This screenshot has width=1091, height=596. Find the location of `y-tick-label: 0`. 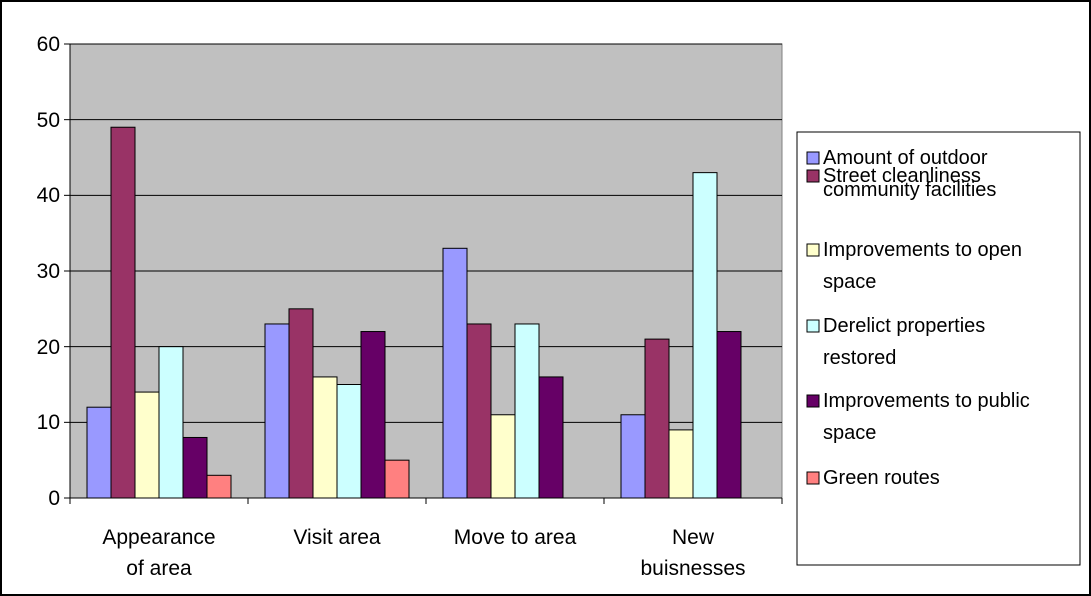

y-tick-label: 0 is located at coordinates (54, 498).